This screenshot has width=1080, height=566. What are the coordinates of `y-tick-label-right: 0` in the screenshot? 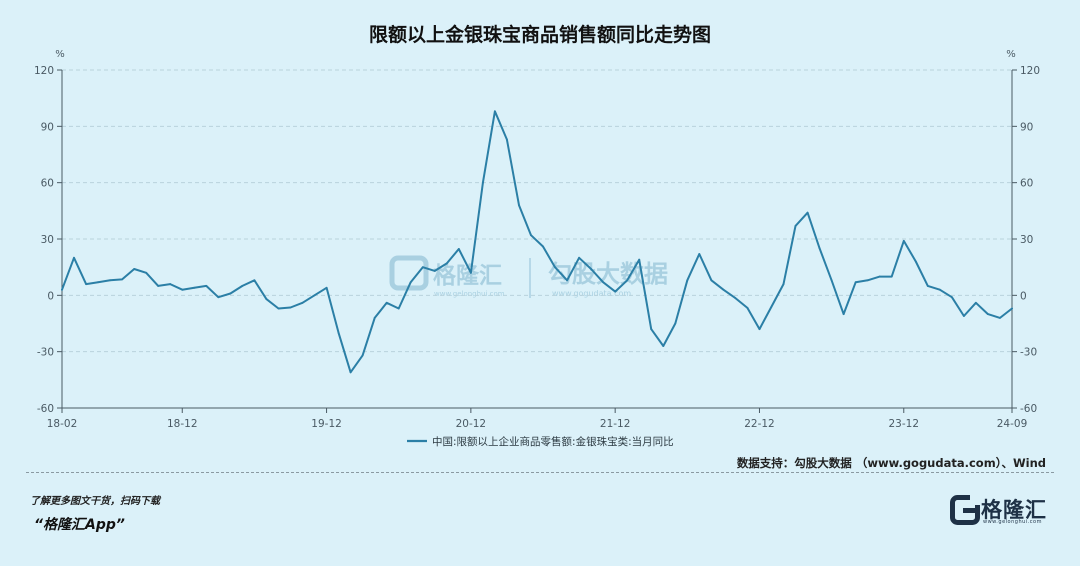 It's located at (1023, 296).